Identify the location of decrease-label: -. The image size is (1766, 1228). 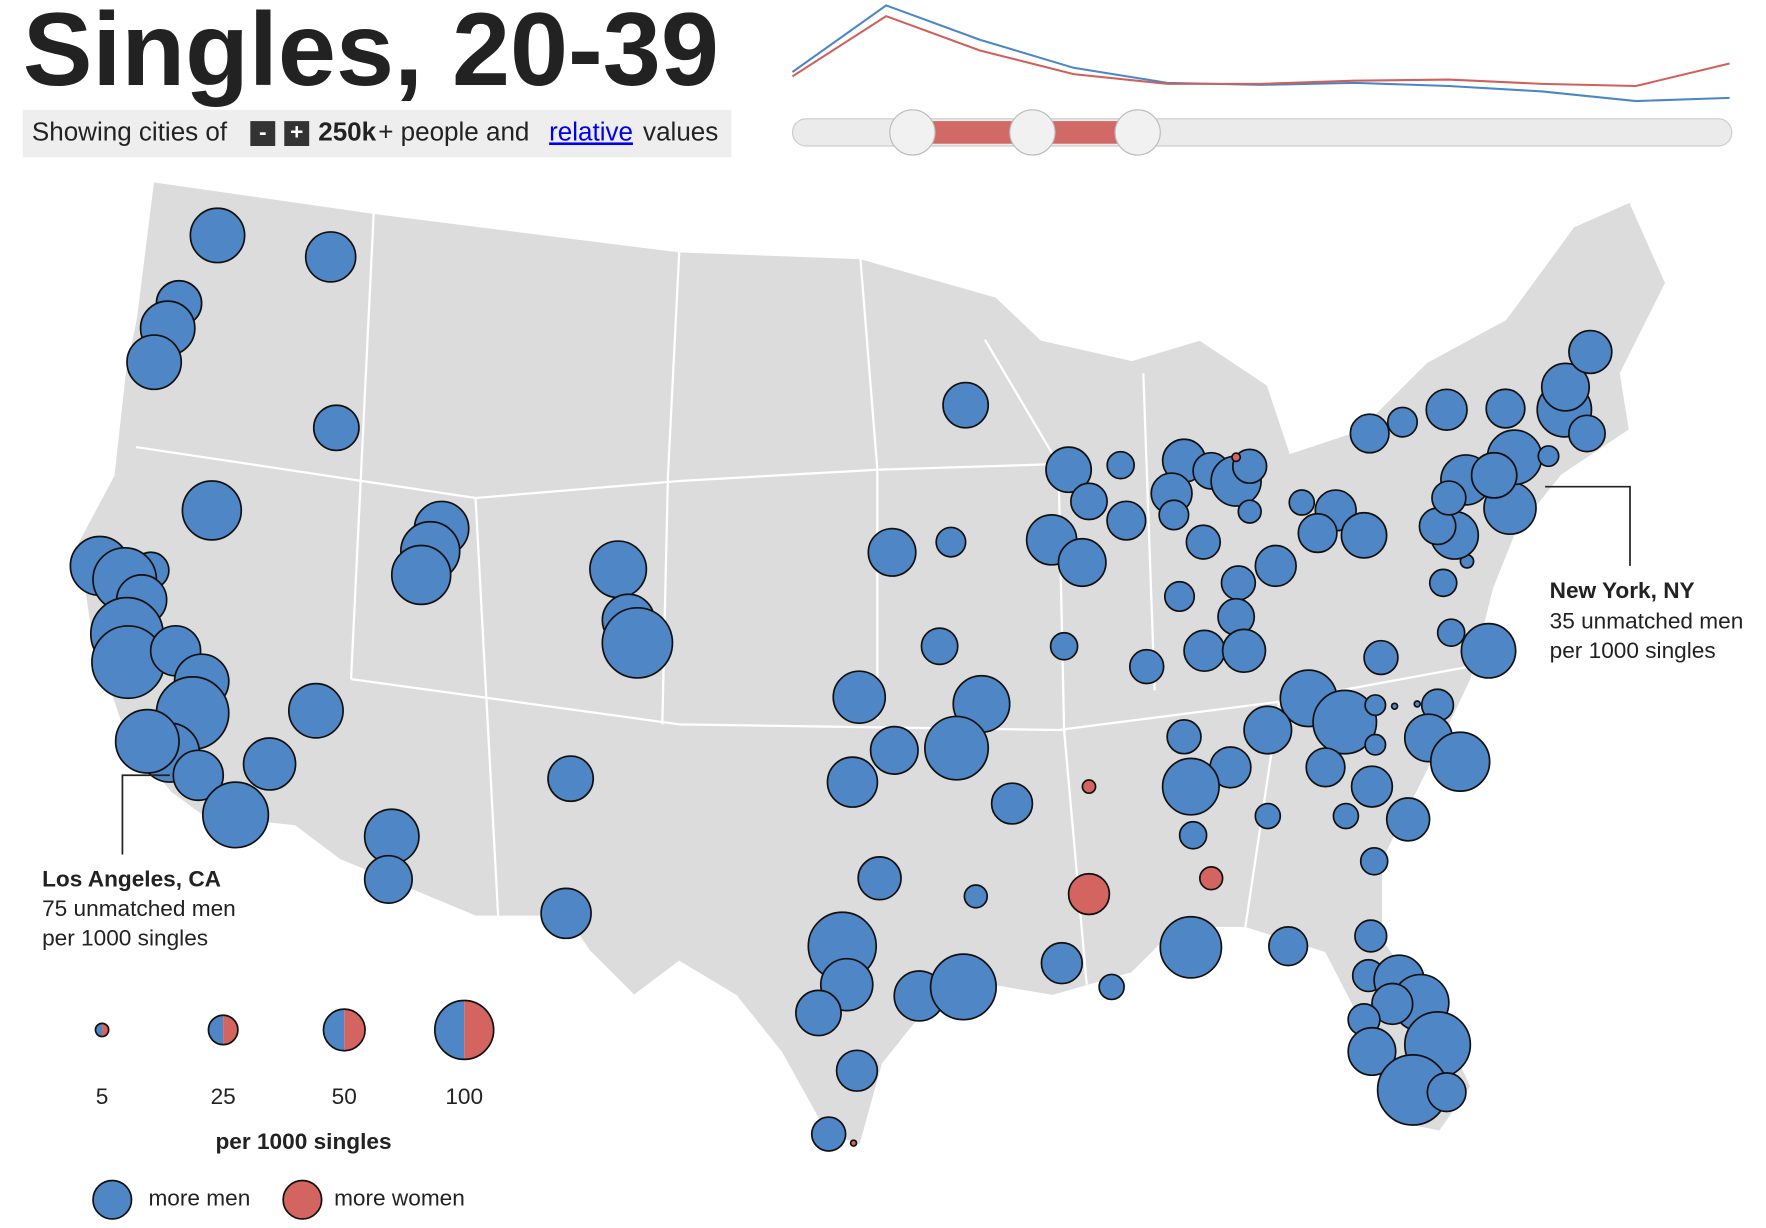
(263, 132).